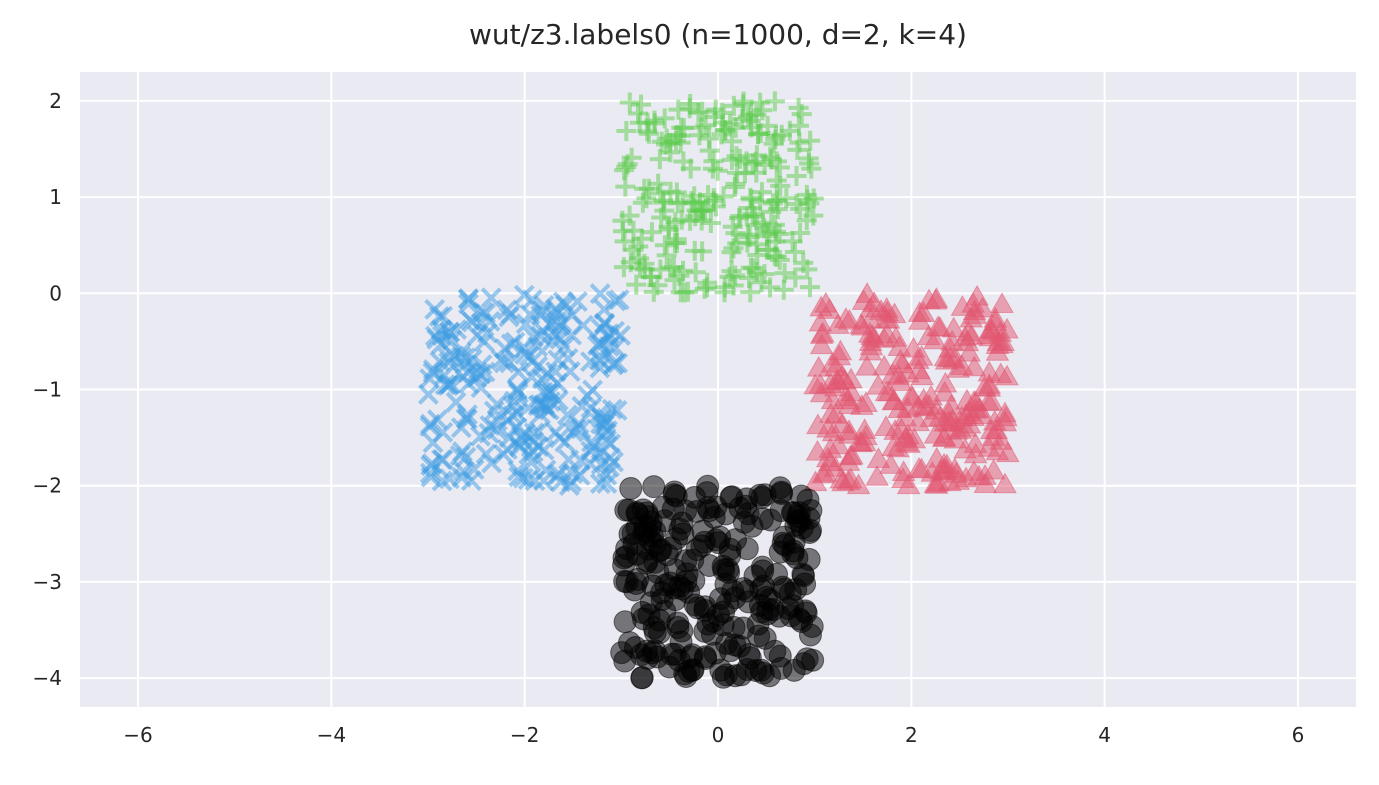 The image size is (1379, 785). What do you see at coordinates (137, 735) in the screenshot?
I see `x-tick-label: −6` at bounding box center [137, 735].